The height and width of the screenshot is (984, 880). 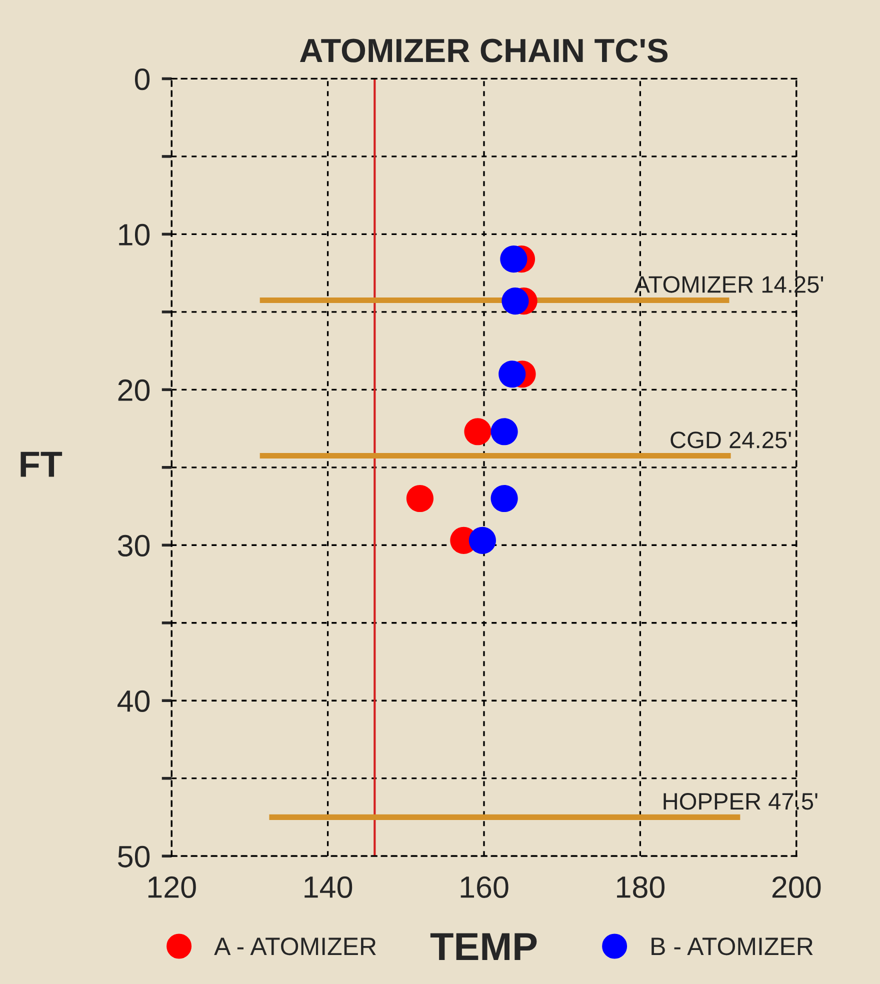 What do you see at coordinates (730, 440) in the screenshot?
I see `annotation: CGD 24.25'` at bounding box center [730, 440].